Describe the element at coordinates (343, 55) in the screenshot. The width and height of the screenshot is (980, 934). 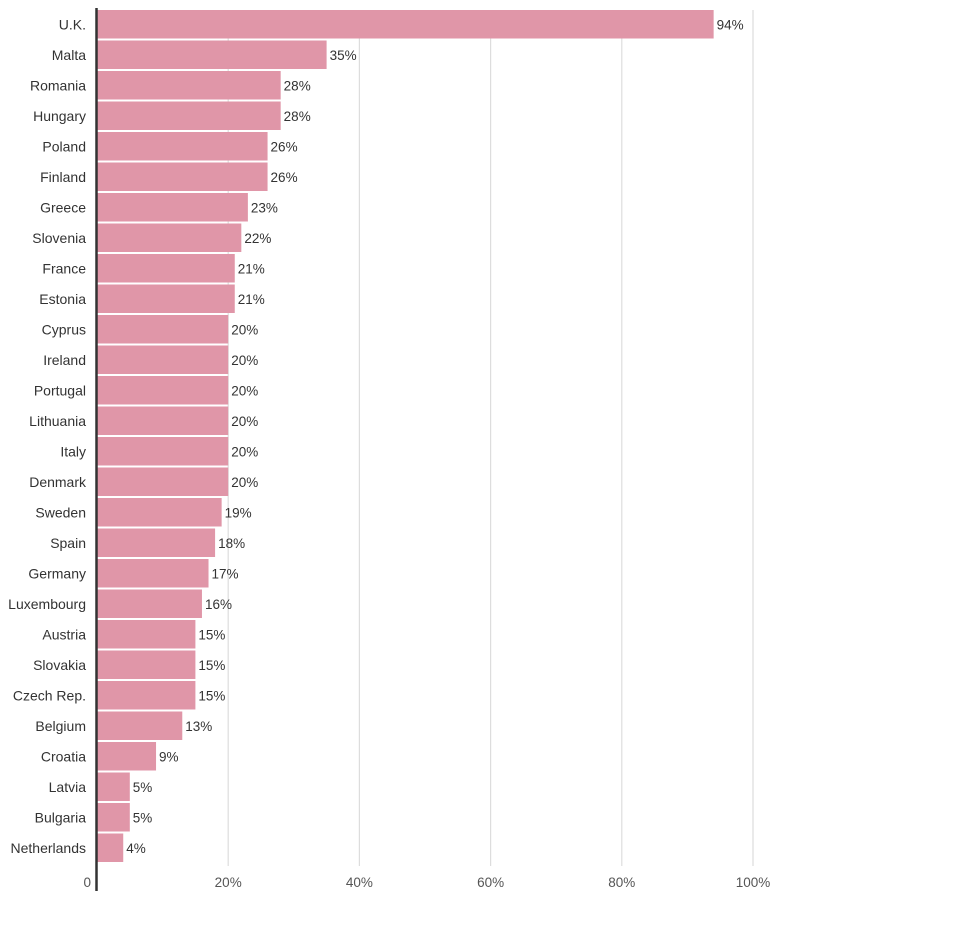
I see `value-label: 35%` at that location.